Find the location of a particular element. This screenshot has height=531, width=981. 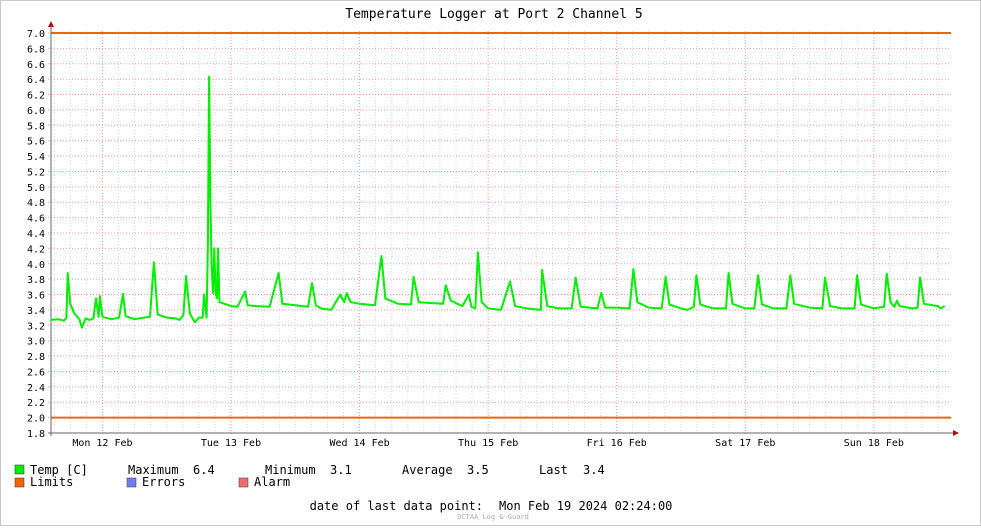

chart-title: Temperature Logger at Port 2 Channel 5 is located at coordinates (493, 14).